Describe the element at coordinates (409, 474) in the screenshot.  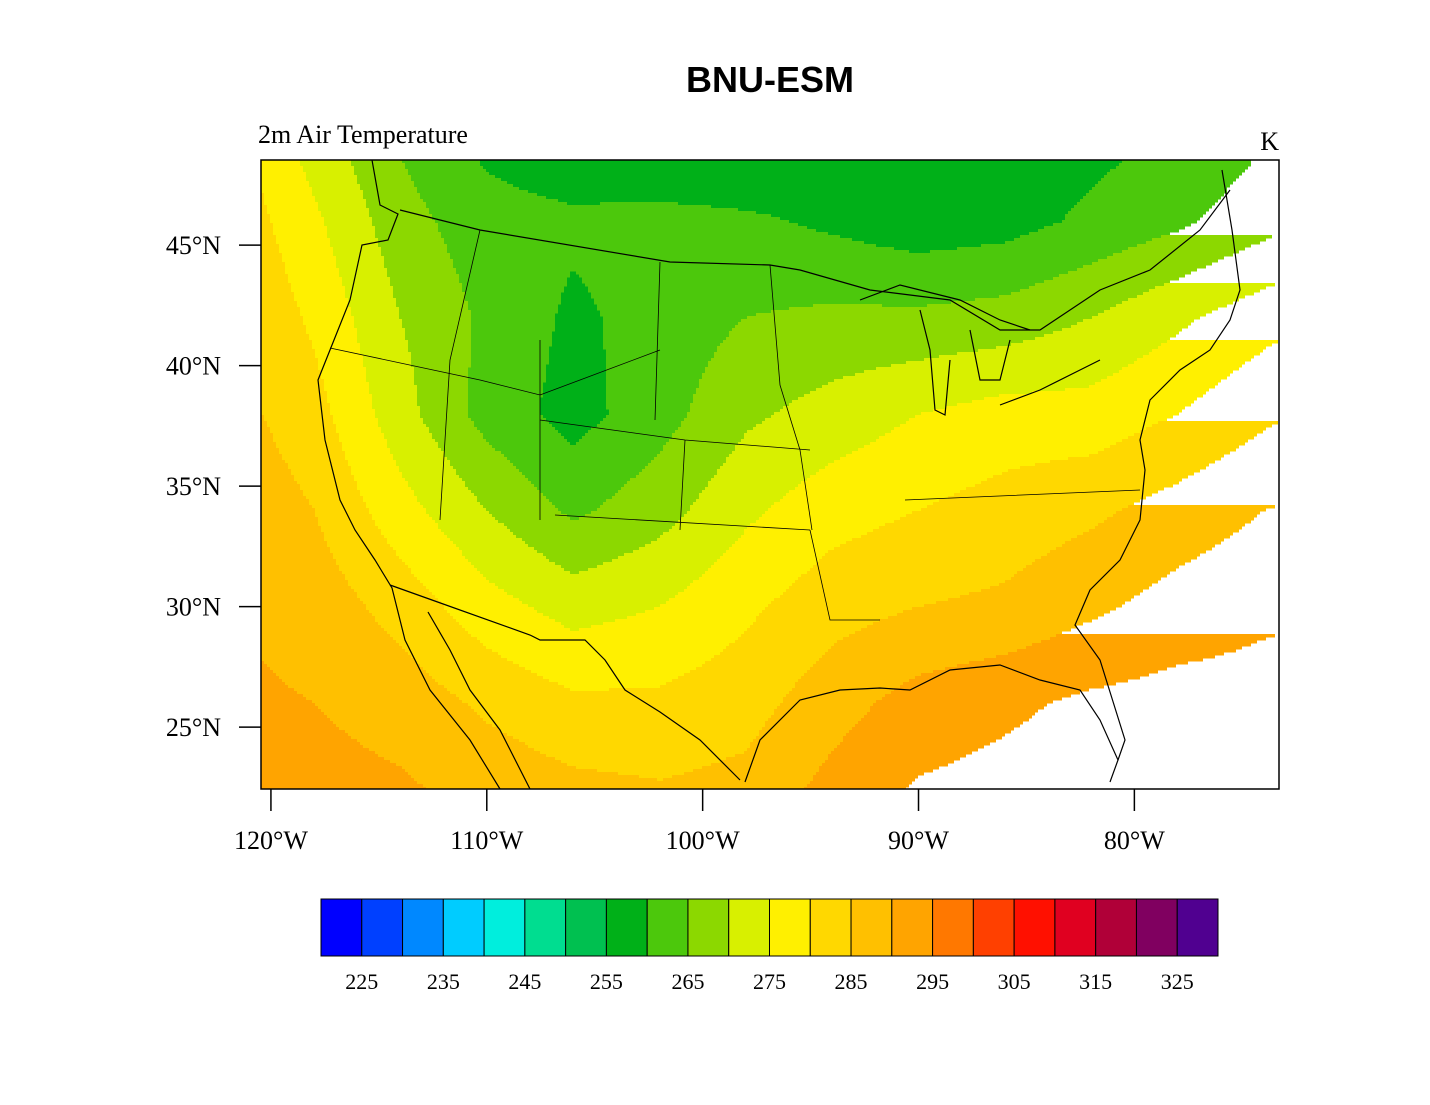
I see `coastline` at that location.